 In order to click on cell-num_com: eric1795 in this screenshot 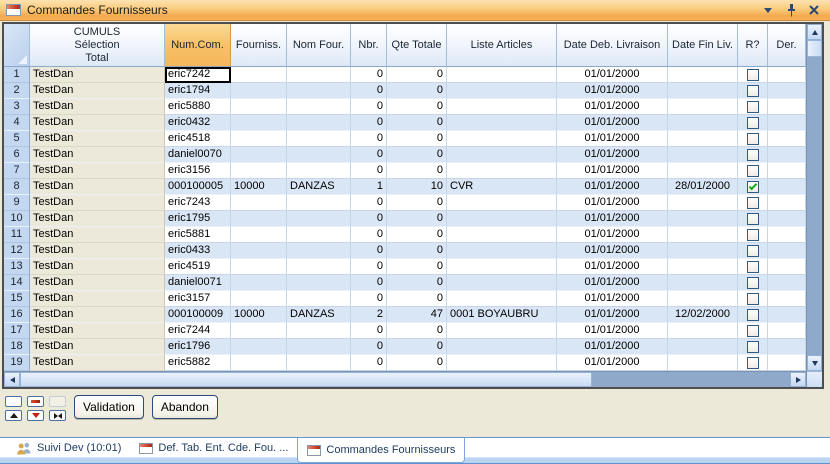, I will do `click(198, 219)`.